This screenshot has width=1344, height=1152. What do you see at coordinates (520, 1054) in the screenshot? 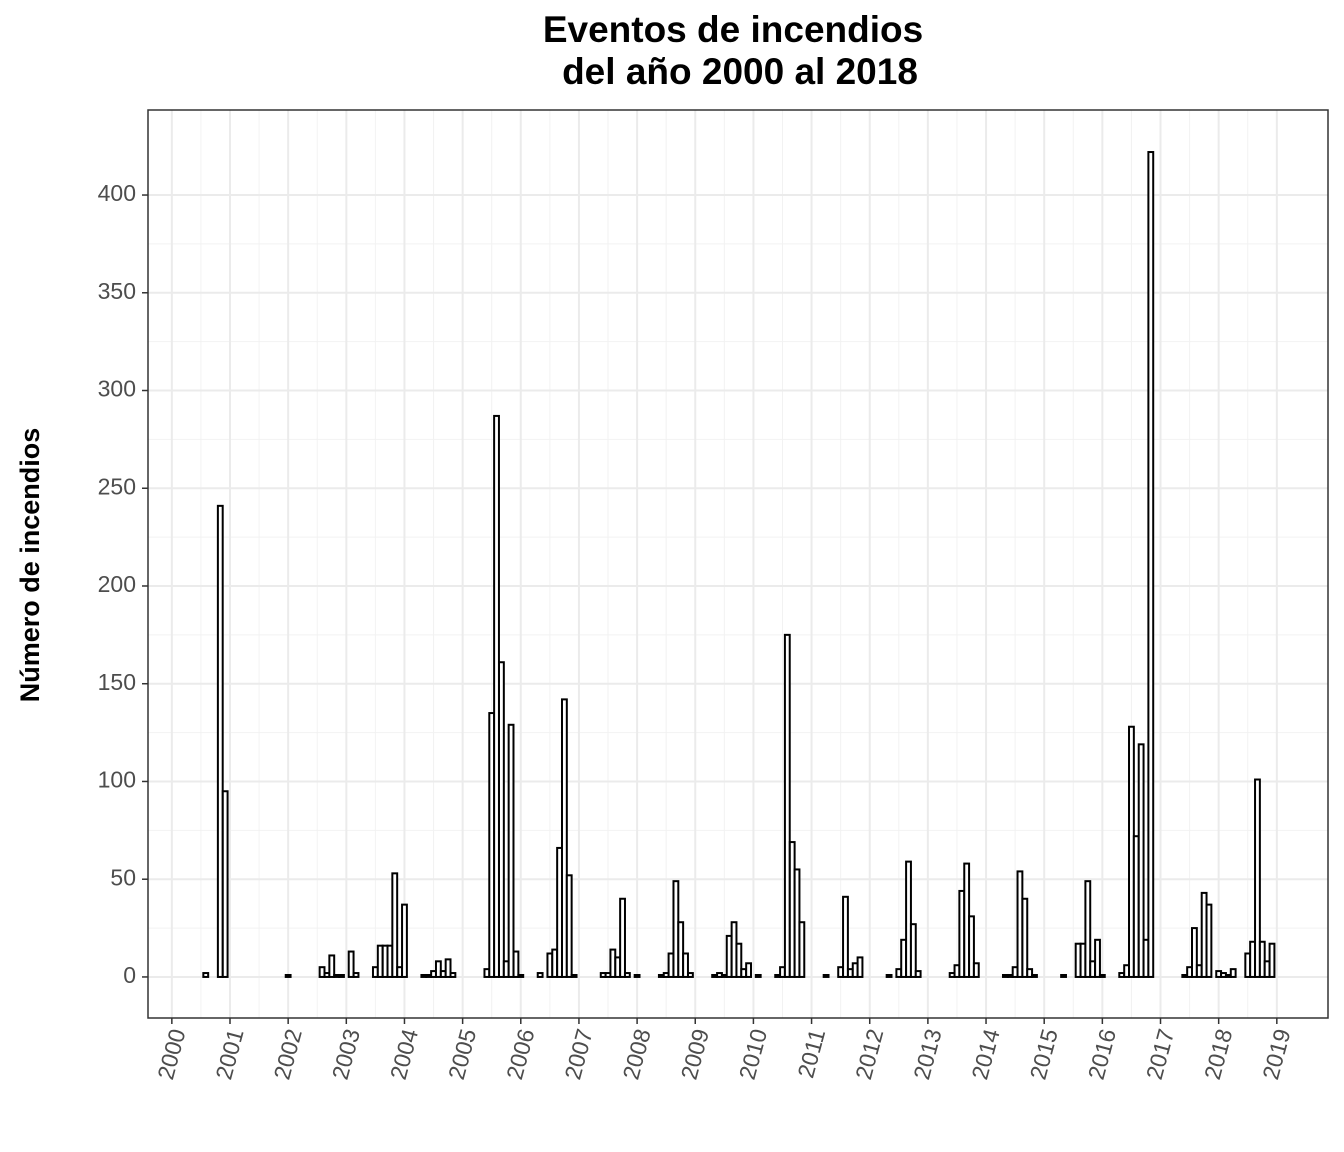
I see `x-tick-label: 2006` at bounding box center [520, 1054].